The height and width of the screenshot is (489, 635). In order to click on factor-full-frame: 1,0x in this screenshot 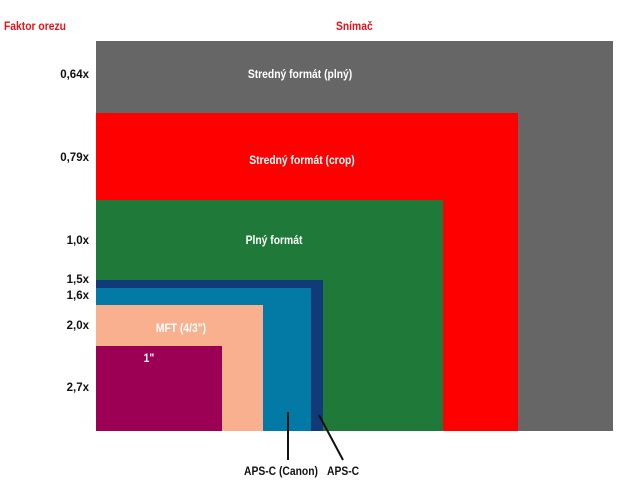, I will do `click(77, 241)`.